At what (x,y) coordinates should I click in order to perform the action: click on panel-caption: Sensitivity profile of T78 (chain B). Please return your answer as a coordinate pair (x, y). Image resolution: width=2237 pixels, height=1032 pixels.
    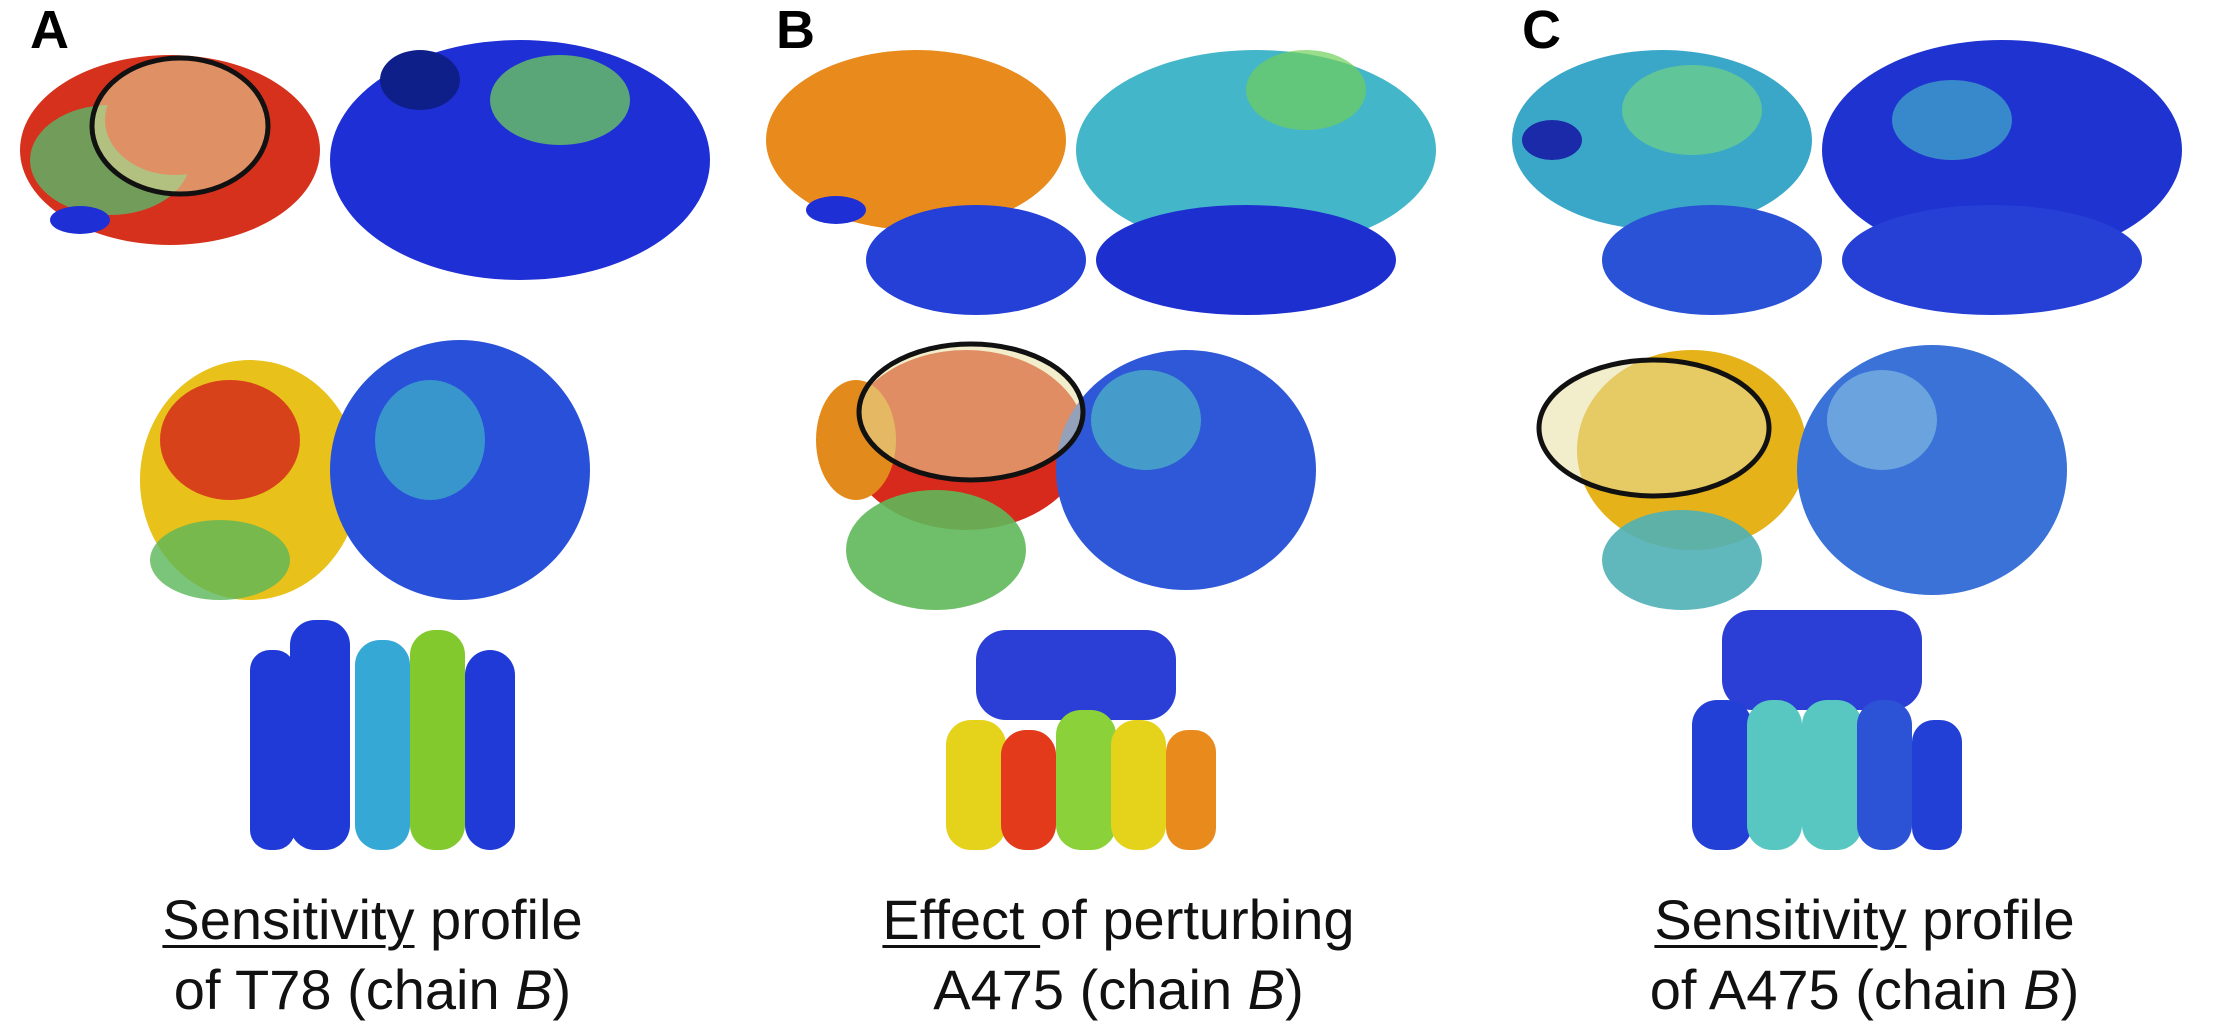
    Looking at the image, I should click on (372, 955).